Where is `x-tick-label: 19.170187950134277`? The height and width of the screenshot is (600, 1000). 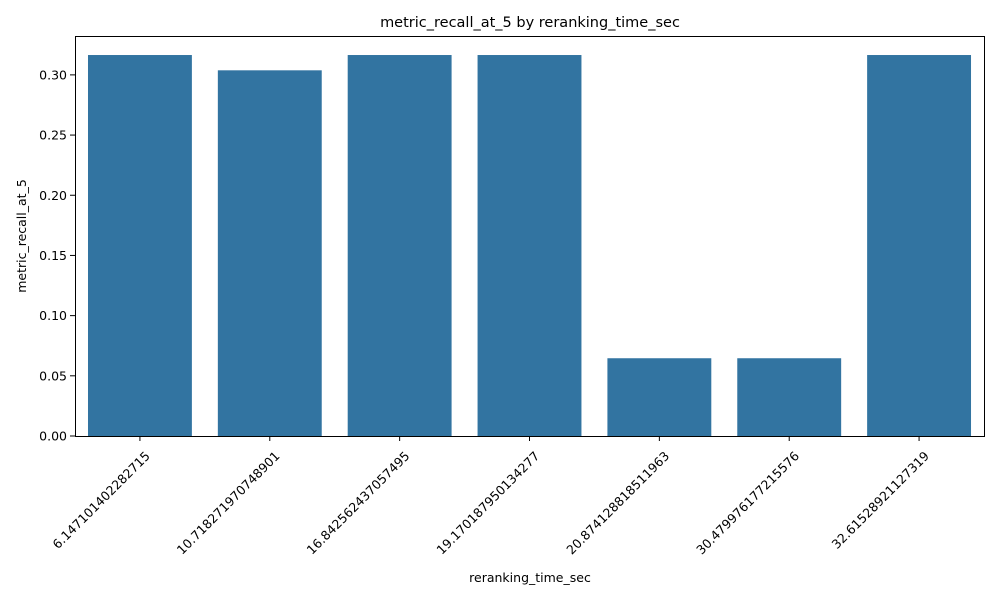
x-tick-label: 19.170187950134277 is located at coordinates (487, 502).